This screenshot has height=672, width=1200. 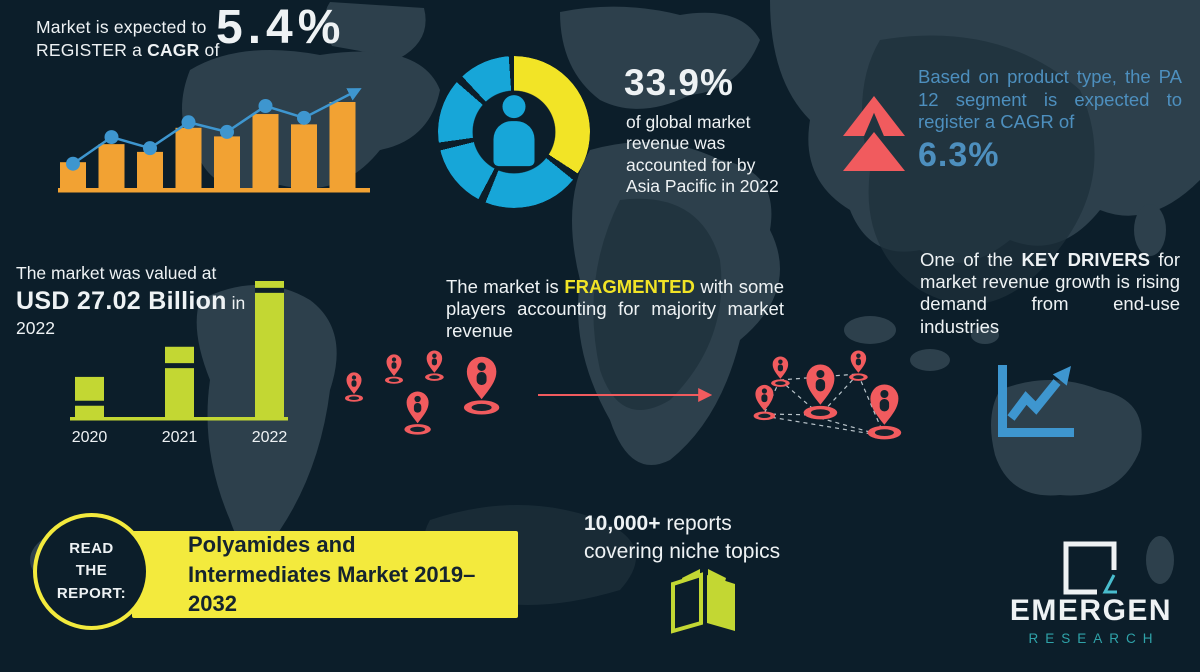 I want to click on reports-line2: covering niche topics, so click(x=682, y=551).